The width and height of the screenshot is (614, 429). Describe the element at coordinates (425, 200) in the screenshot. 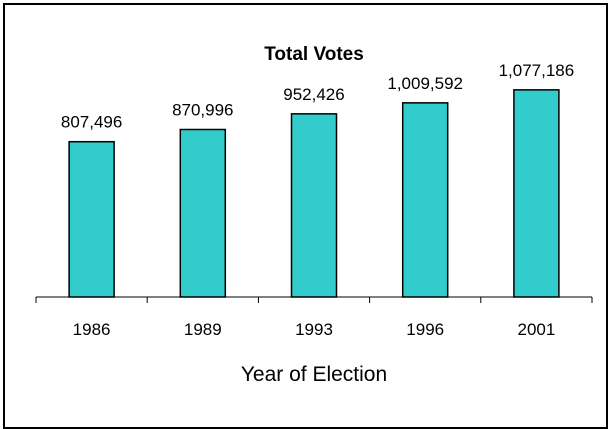

I see `bar-1996` at that location.